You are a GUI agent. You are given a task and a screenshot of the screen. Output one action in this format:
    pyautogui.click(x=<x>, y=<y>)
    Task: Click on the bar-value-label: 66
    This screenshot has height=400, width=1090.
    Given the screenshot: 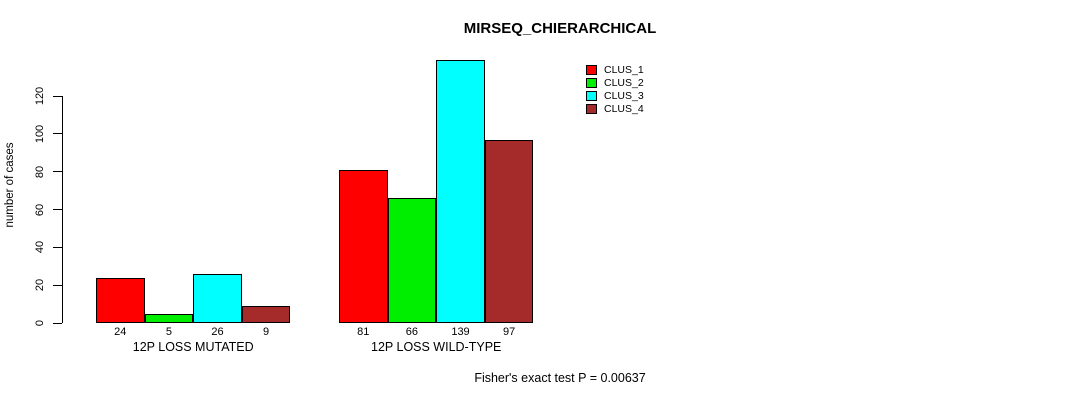 What is the action you would take?
    pyautogui.click(x=412, y=332)
    